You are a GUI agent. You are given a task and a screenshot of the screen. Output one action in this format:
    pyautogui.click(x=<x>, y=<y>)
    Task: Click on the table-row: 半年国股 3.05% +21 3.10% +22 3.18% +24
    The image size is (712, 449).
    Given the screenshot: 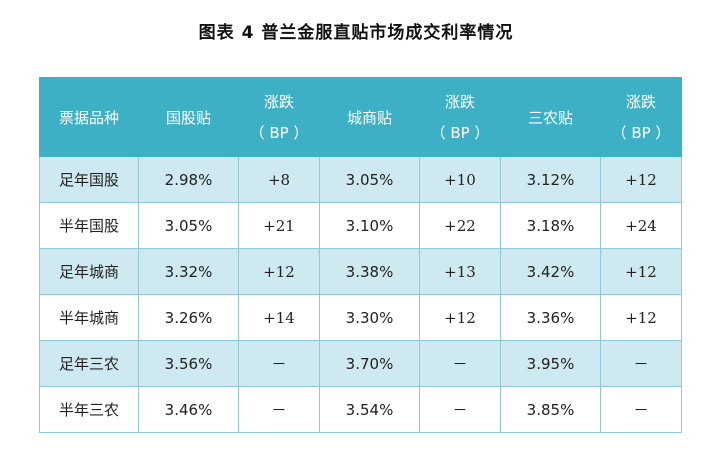 What is the action you would take?
    pyautogui.click(x=360, y=225)
    